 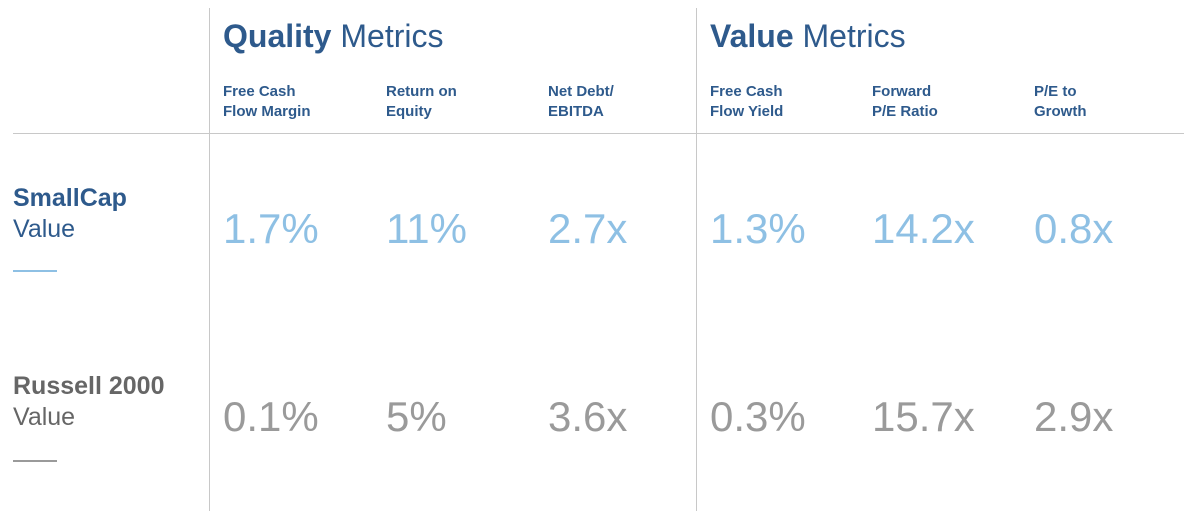 What do you see at coordinates (696, 259) in the screenshot?
I see `divider-value-left` at bounding box center [696, 259].